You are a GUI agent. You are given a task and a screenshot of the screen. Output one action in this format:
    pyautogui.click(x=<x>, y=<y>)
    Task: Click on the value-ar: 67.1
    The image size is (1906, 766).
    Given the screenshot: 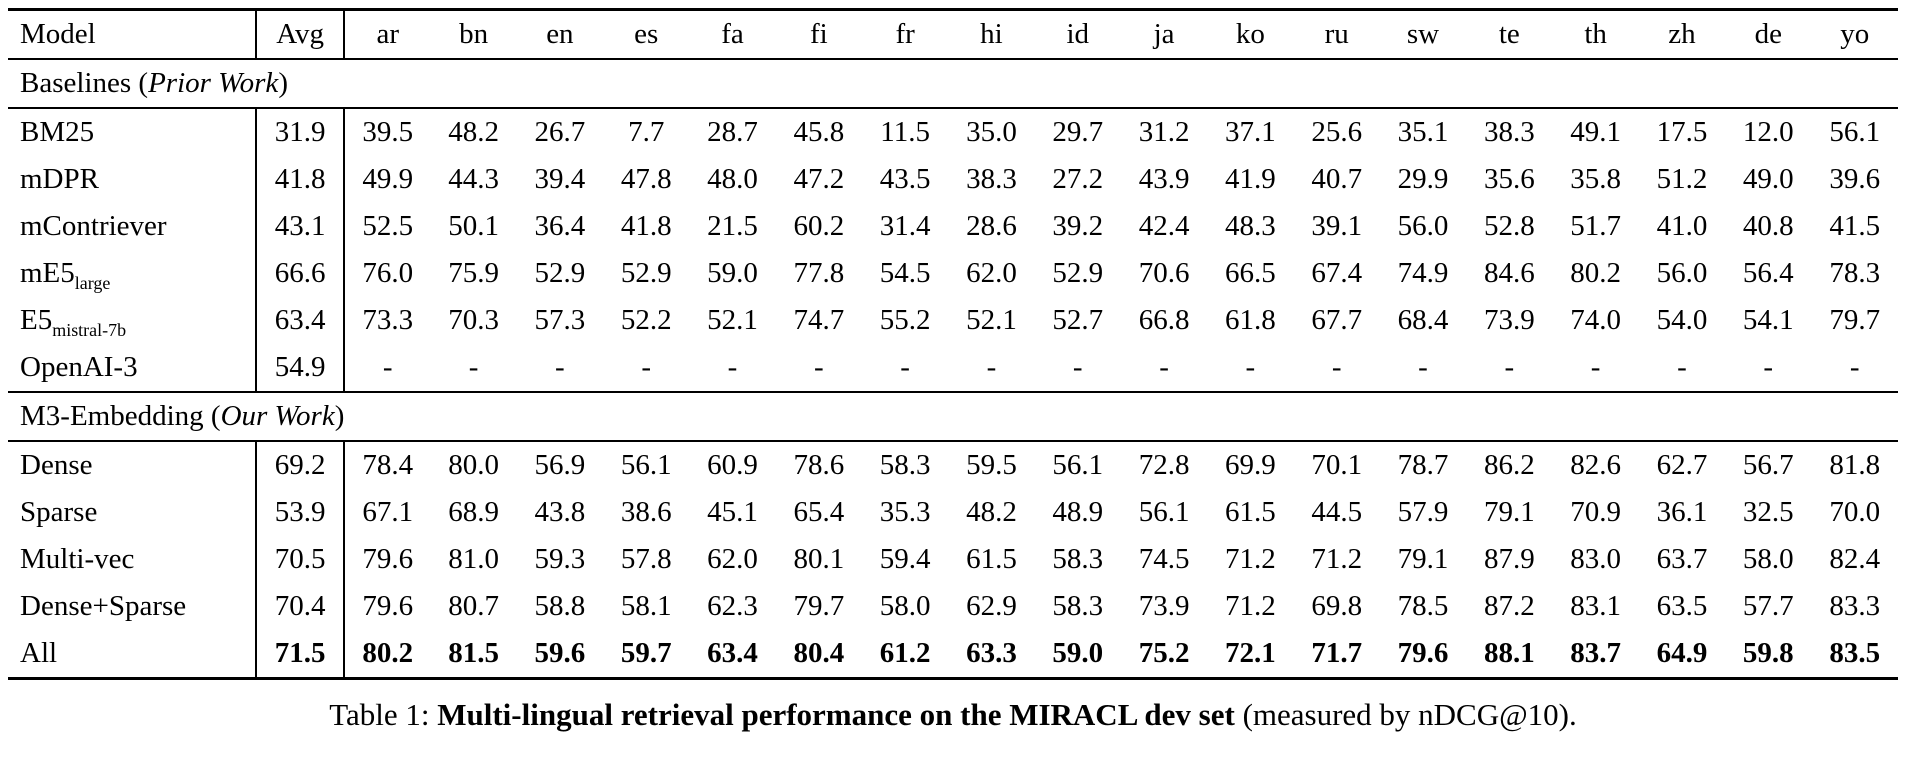 What is the action you would take?
    pyautogui.click(x=388, y=512)
    